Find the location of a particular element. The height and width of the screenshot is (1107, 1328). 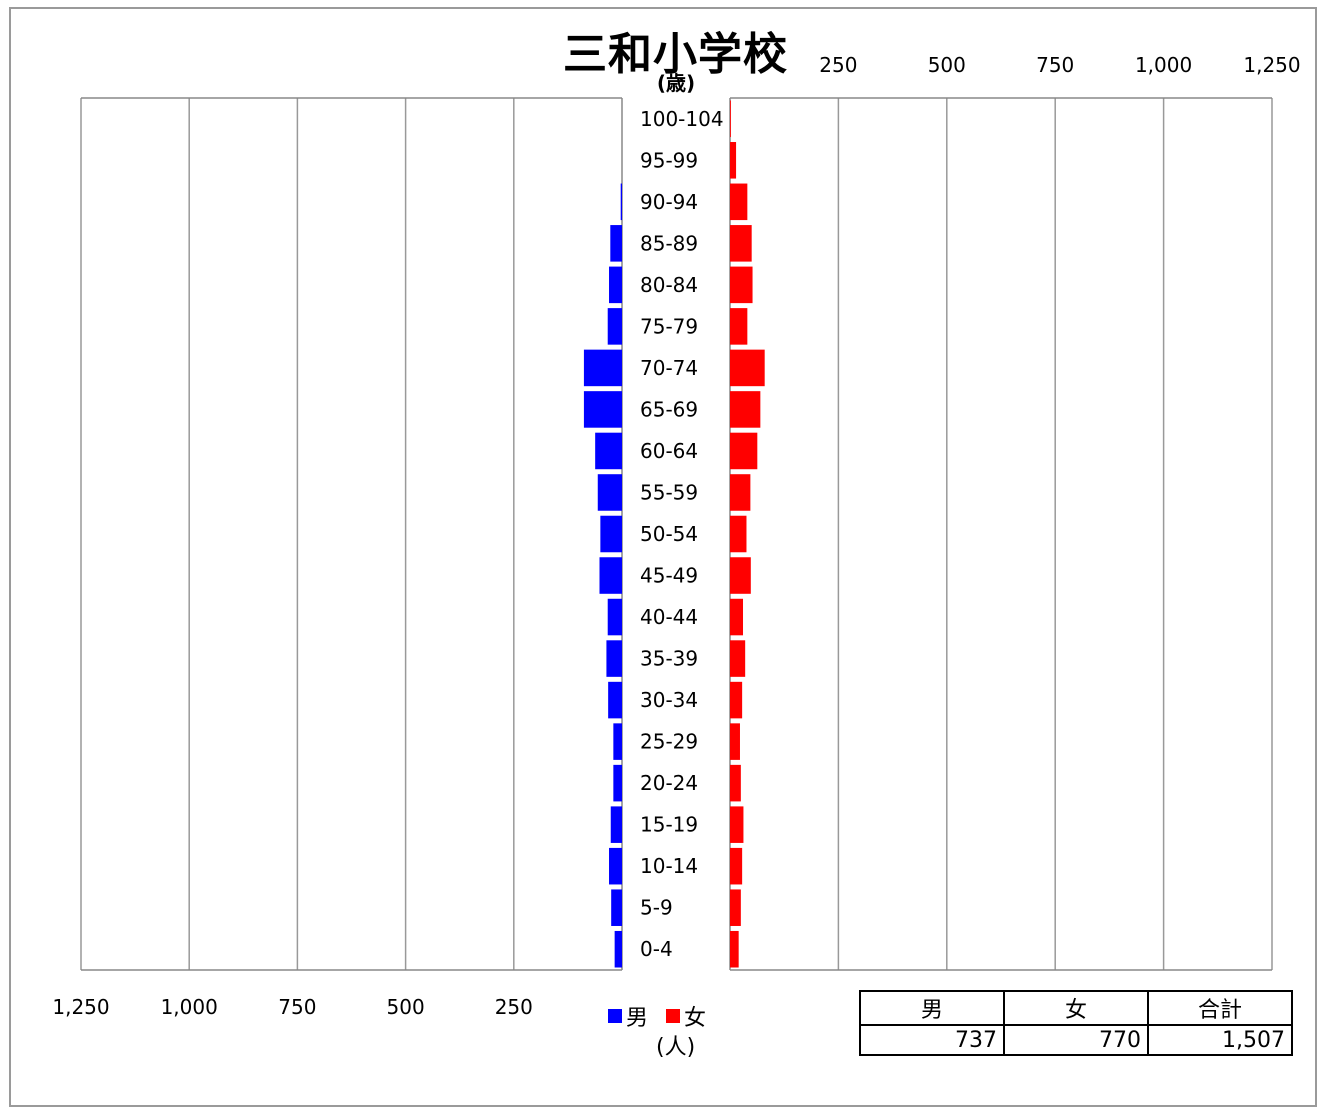

totals-value-male: 737 is located at coordinates (932, 1040).